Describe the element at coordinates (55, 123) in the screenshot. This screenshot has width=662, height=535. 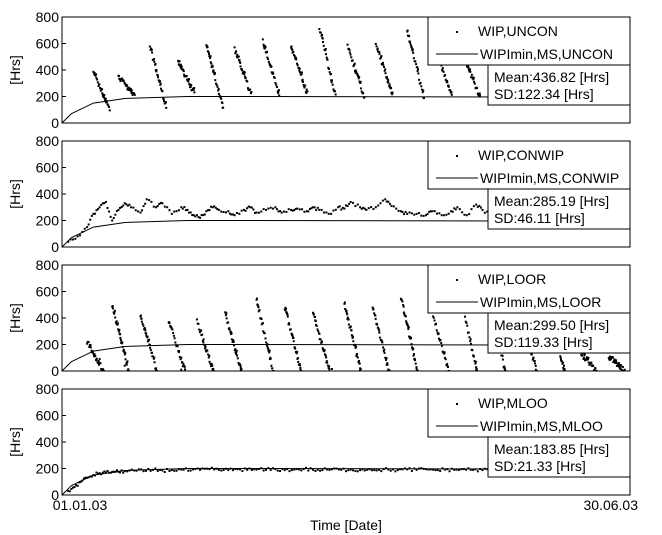
I see `y-tick-label: 0` at that location.